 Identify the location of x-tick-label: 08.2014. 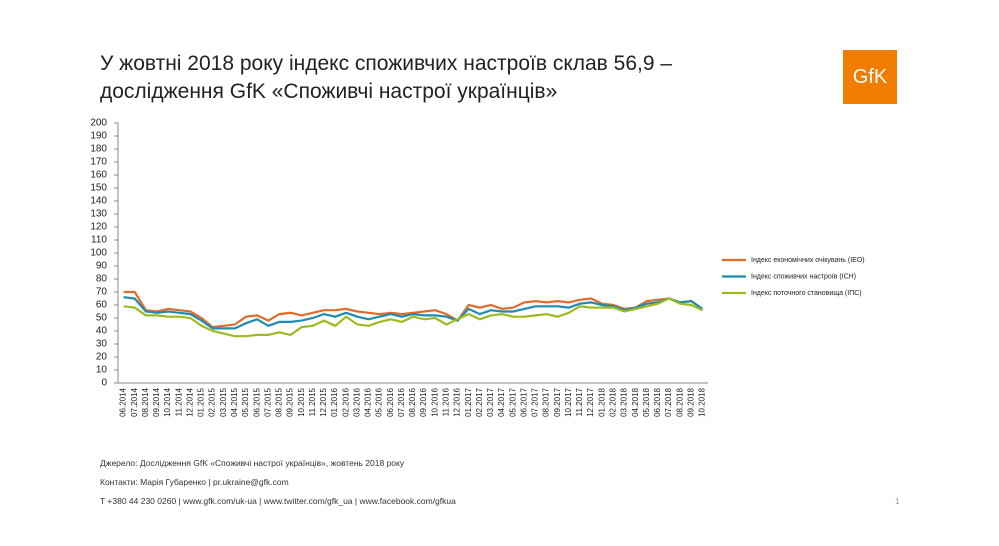
(145, 401).